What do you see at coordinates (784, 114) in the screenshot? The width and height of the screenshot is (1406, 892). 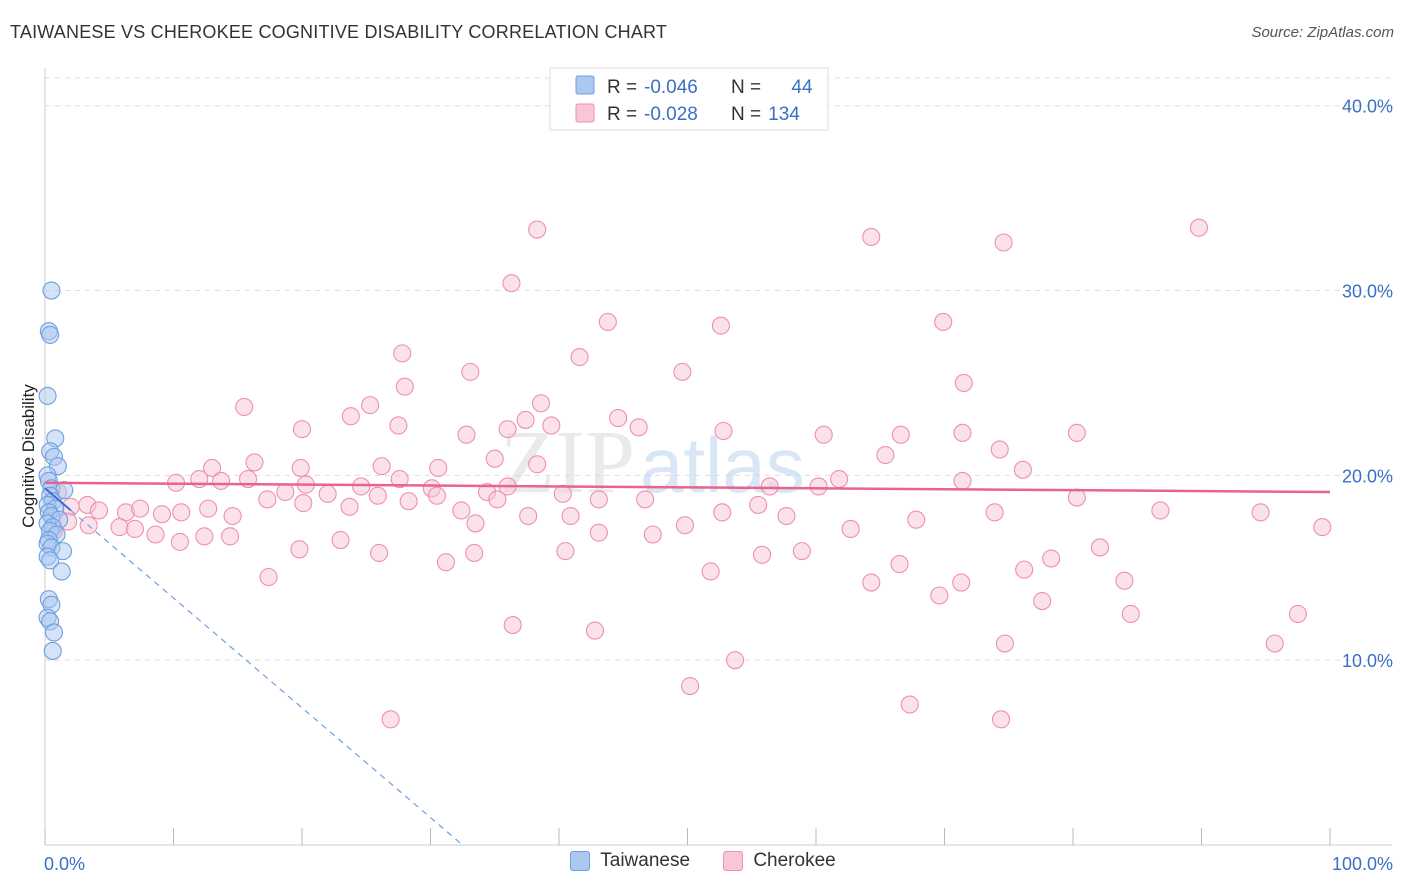 I see `stats-n-value-2: 134` at bounding box center [784, 114].